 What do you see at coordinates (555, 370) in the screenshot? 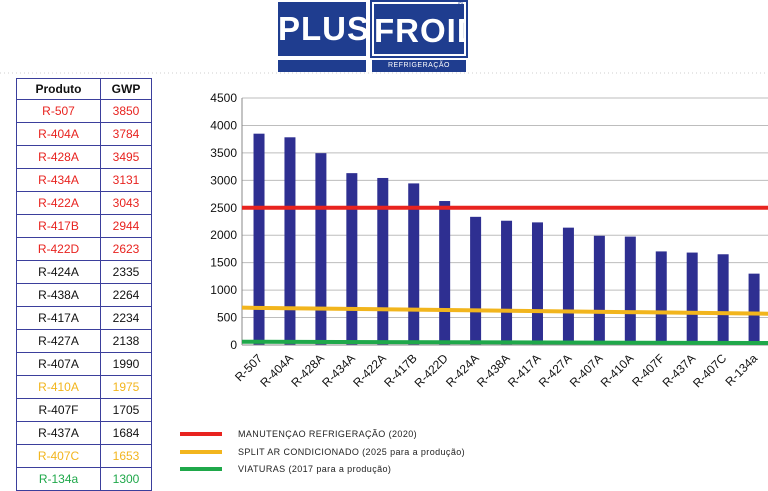
I see `x-tick-label: R-427A` at bounding box center [555, 370].